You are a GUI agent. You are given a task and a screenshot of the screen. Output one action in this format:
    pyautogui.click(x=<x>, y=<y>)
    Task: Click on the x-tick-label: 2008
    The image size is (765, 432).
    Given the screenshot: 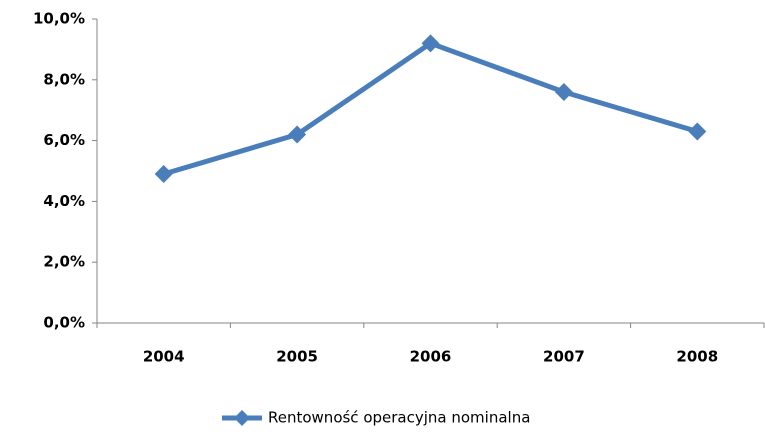 What is the action you would take?
    pyautogui.click(x=697, y=357)
    